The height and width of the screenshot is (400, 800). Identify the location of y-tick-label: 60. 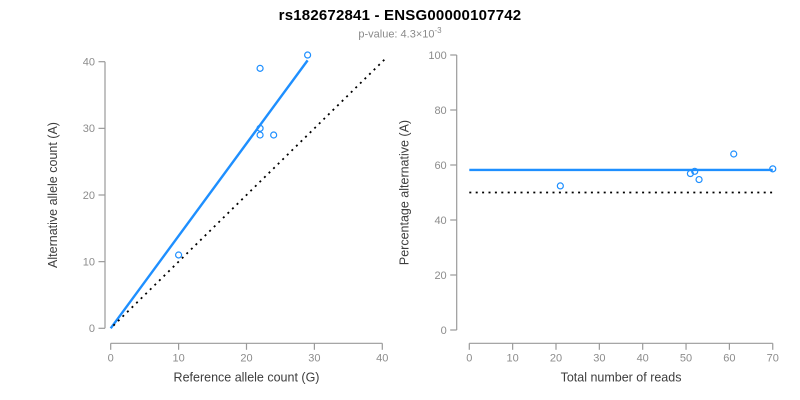
(440, 166).